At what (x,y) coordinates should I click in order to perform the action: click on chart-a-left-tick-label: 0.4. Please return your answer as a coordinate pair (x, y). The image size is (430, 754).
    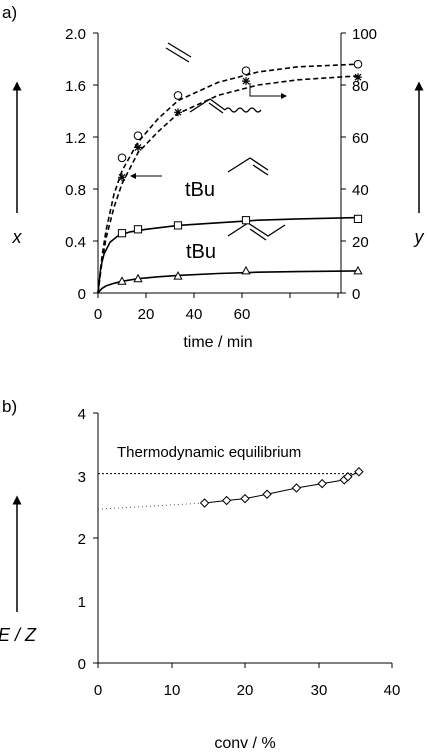
    Looking at the image, I should click on (75, 242).